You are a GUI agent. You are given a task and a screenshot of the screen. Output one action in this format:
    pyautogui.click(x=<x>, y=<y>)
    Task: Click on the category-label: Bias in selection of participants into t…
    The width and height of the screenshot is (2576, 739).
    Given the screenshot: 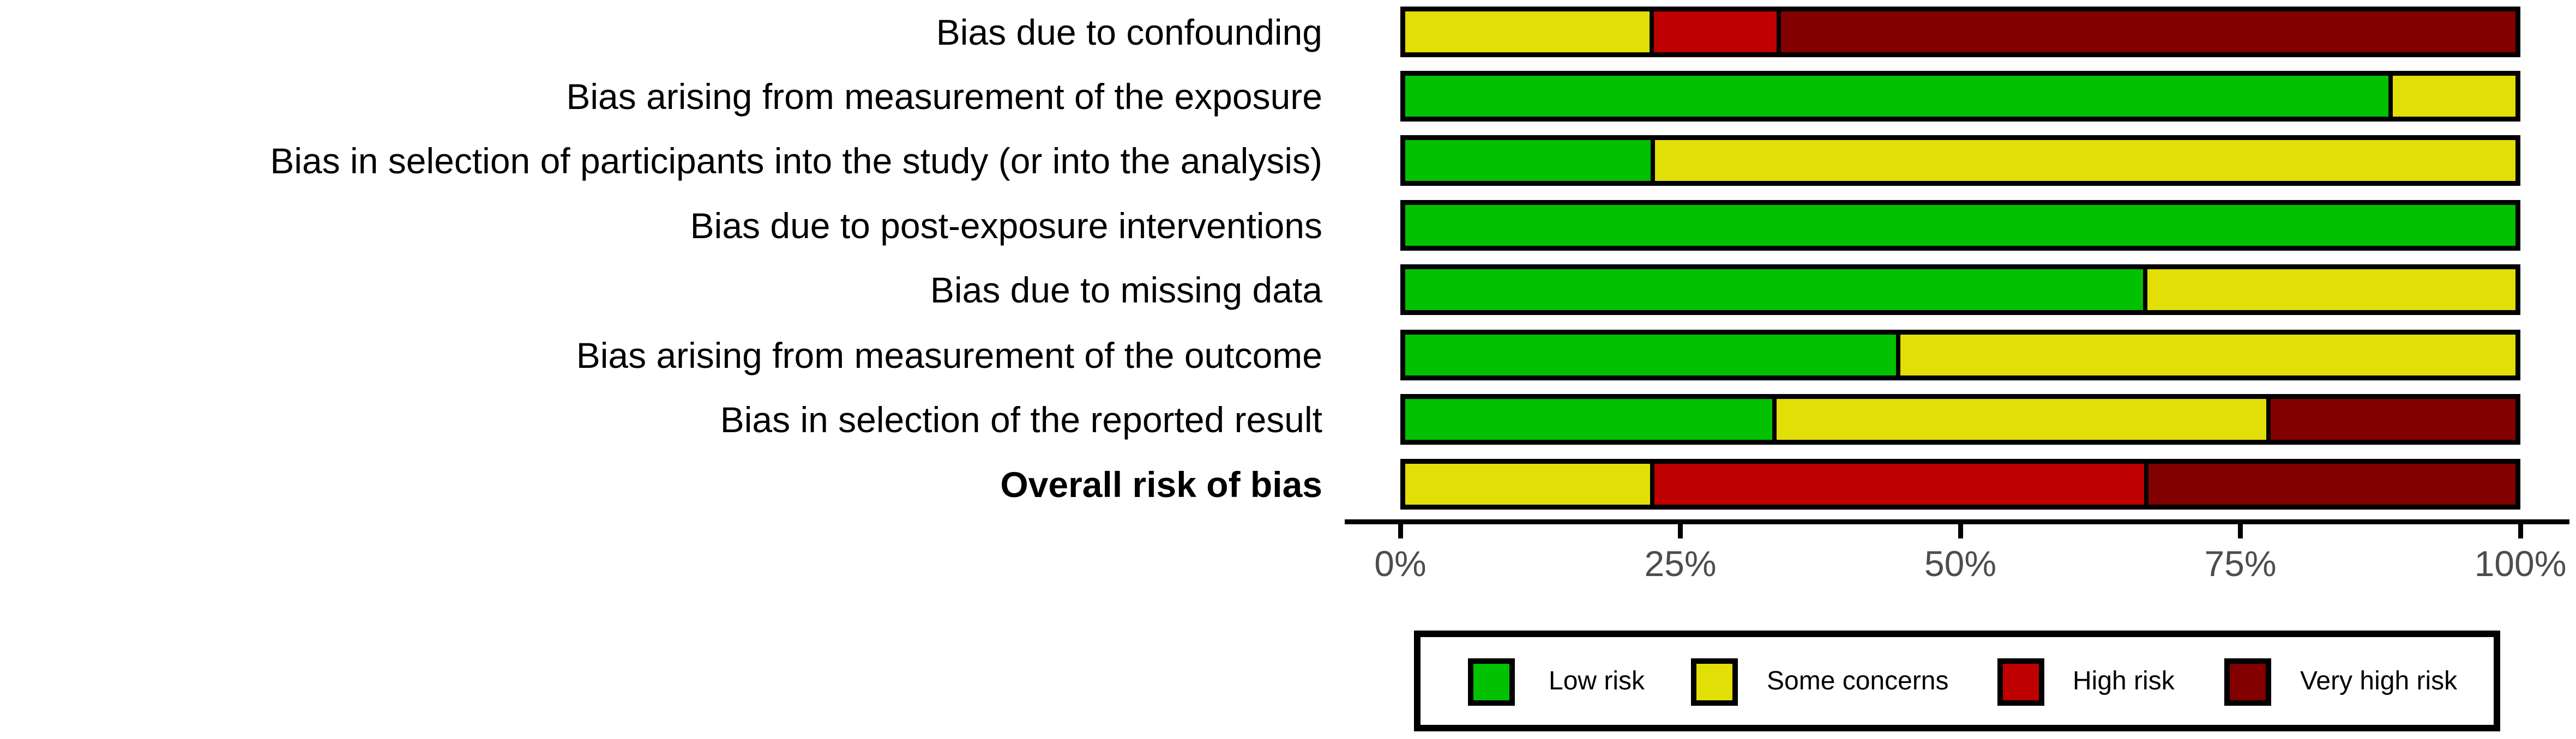 What is the action you would take?
    pyautogui.click(x=796, y=161)
    